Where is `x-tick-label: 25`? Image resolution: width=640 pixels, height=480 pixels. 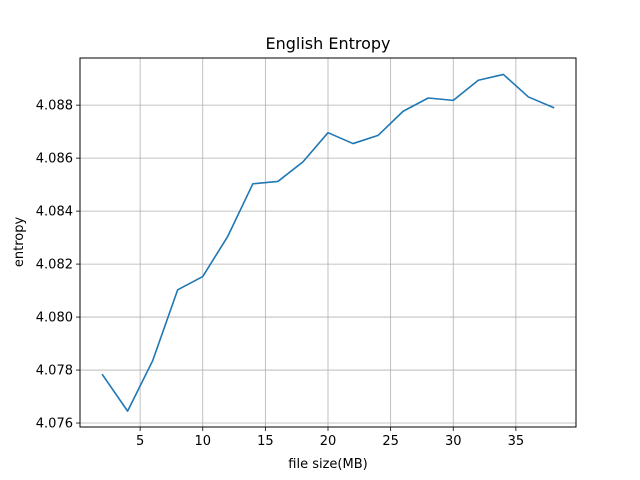 x-tick-label: 25 is located at coordinates (390, 441).